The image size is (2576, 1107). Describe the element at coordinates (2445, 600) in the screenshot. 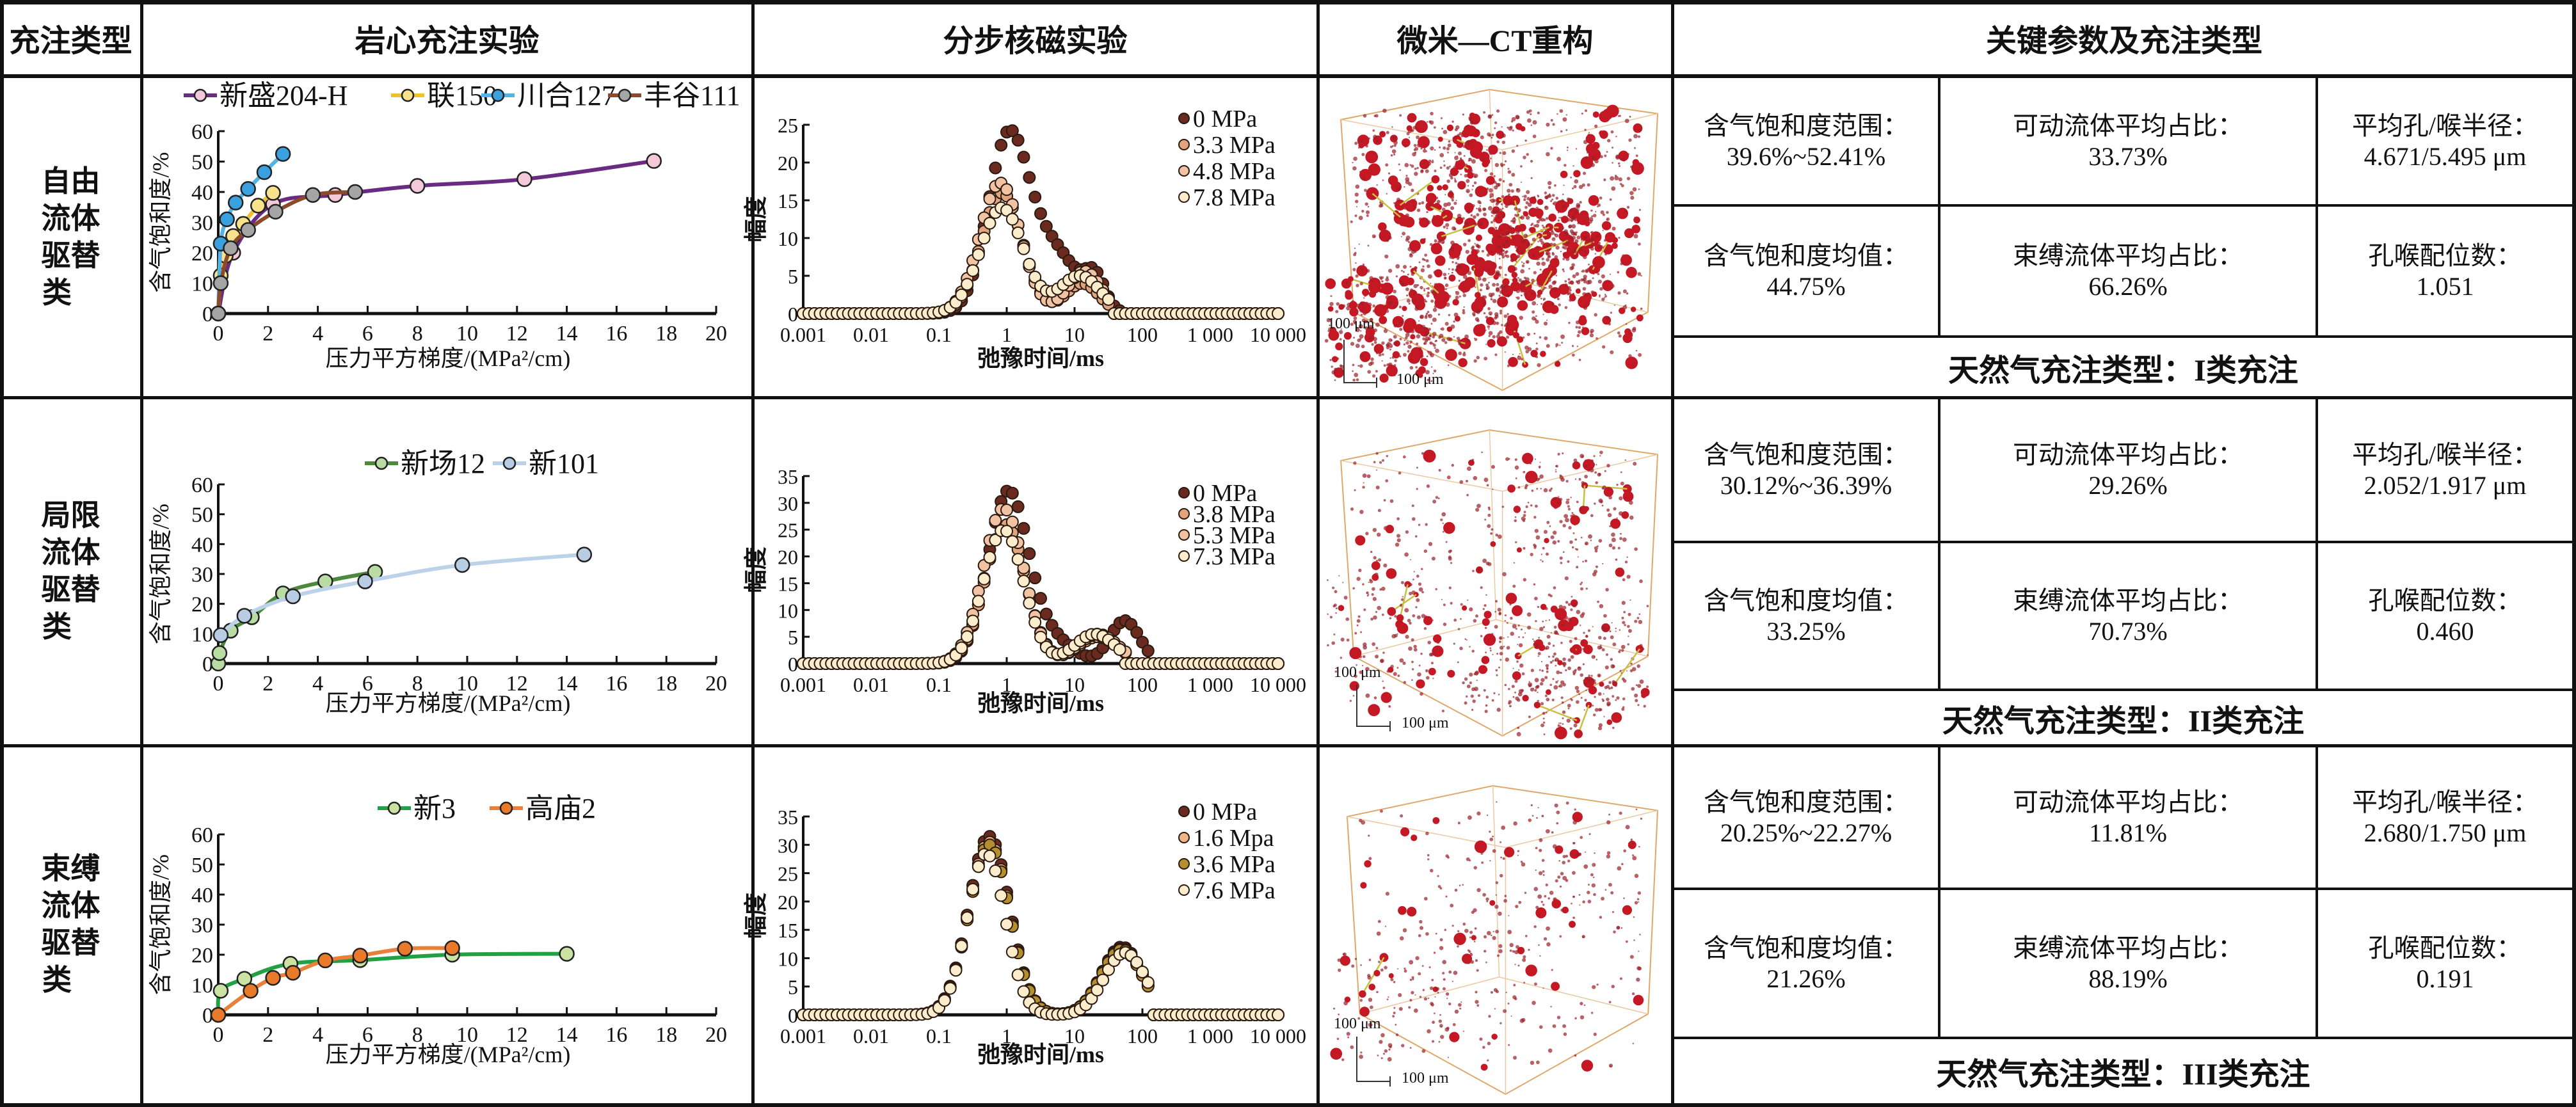

I see `param-label: 孔喉配位数：` at that location.